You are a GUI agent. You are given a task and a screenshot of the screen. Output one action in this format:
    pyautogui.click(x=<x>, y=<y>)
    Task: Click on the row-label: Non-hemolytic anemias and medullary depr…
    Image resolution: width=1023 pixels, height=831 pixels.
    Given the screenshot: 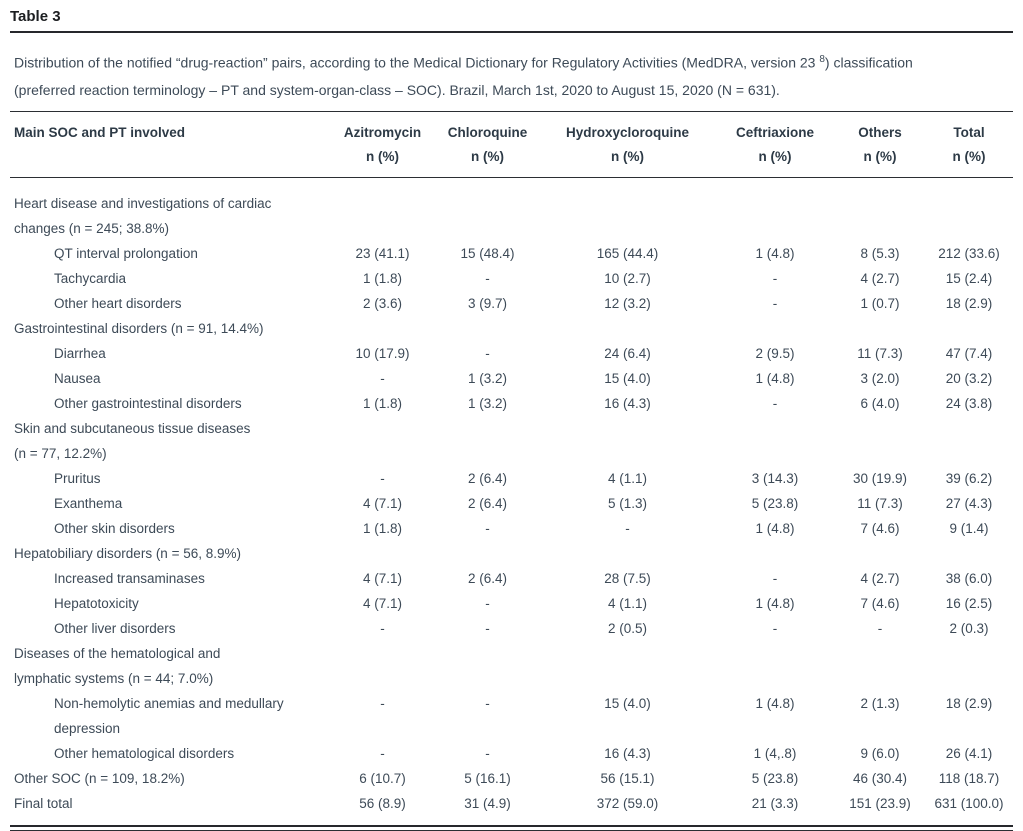 What is the action you would take?
    pyautogui.click(x=169, y=715)
    